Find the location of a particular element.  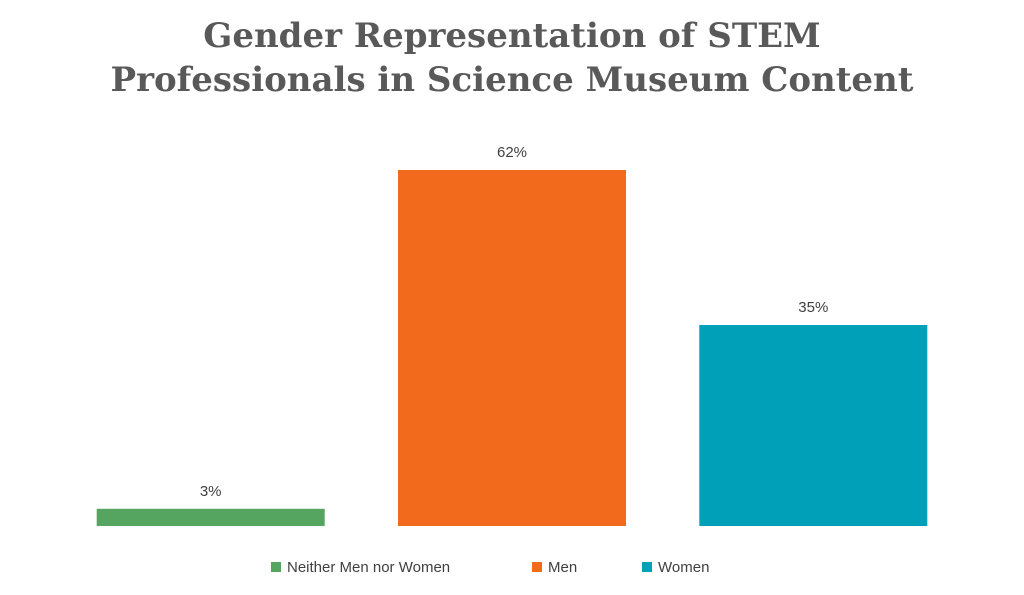

legend-label-neither: Neither Men nor Women is located at coordinates (369, 567).